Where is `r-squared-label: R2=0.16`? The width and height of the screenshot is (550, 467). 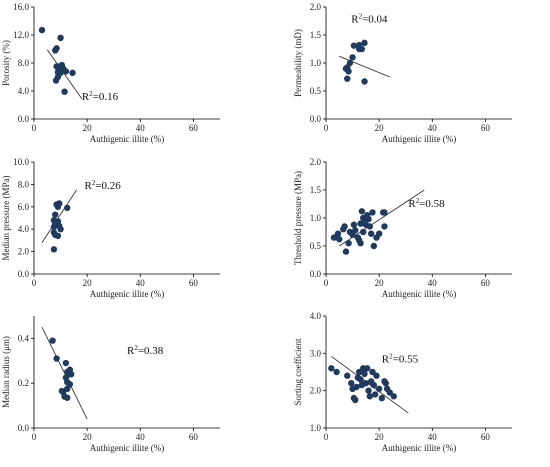
r-squared-label: R2=0.16 is located at coordinates (100, 96).